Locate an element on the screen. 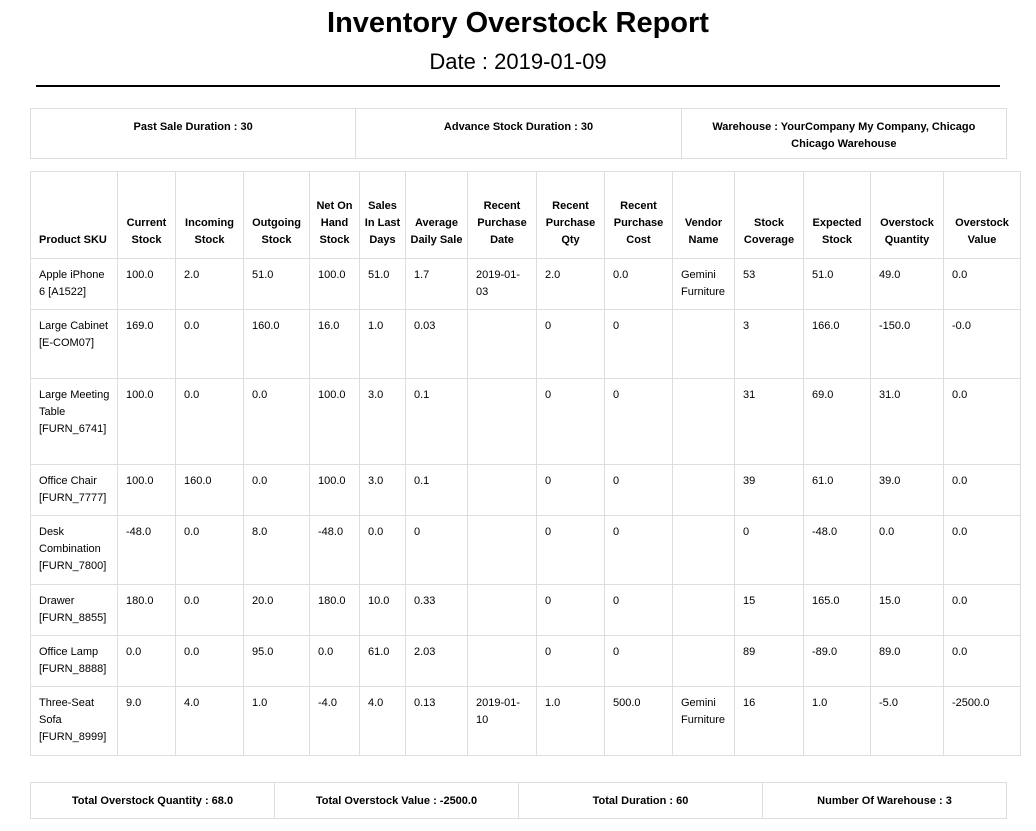 The height and width of the screenshot is (831, 1036). header-incoming-stock: Incoming Stock is located at coordinates (209, 215).